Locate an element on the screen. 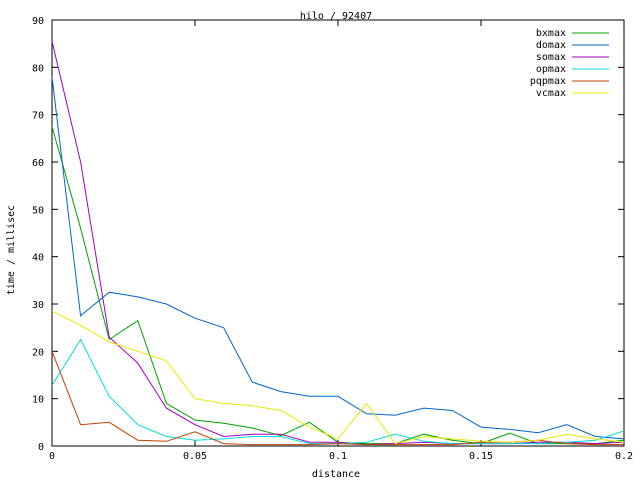  x-tick-label: 0 is located at coordinates (52, 456).